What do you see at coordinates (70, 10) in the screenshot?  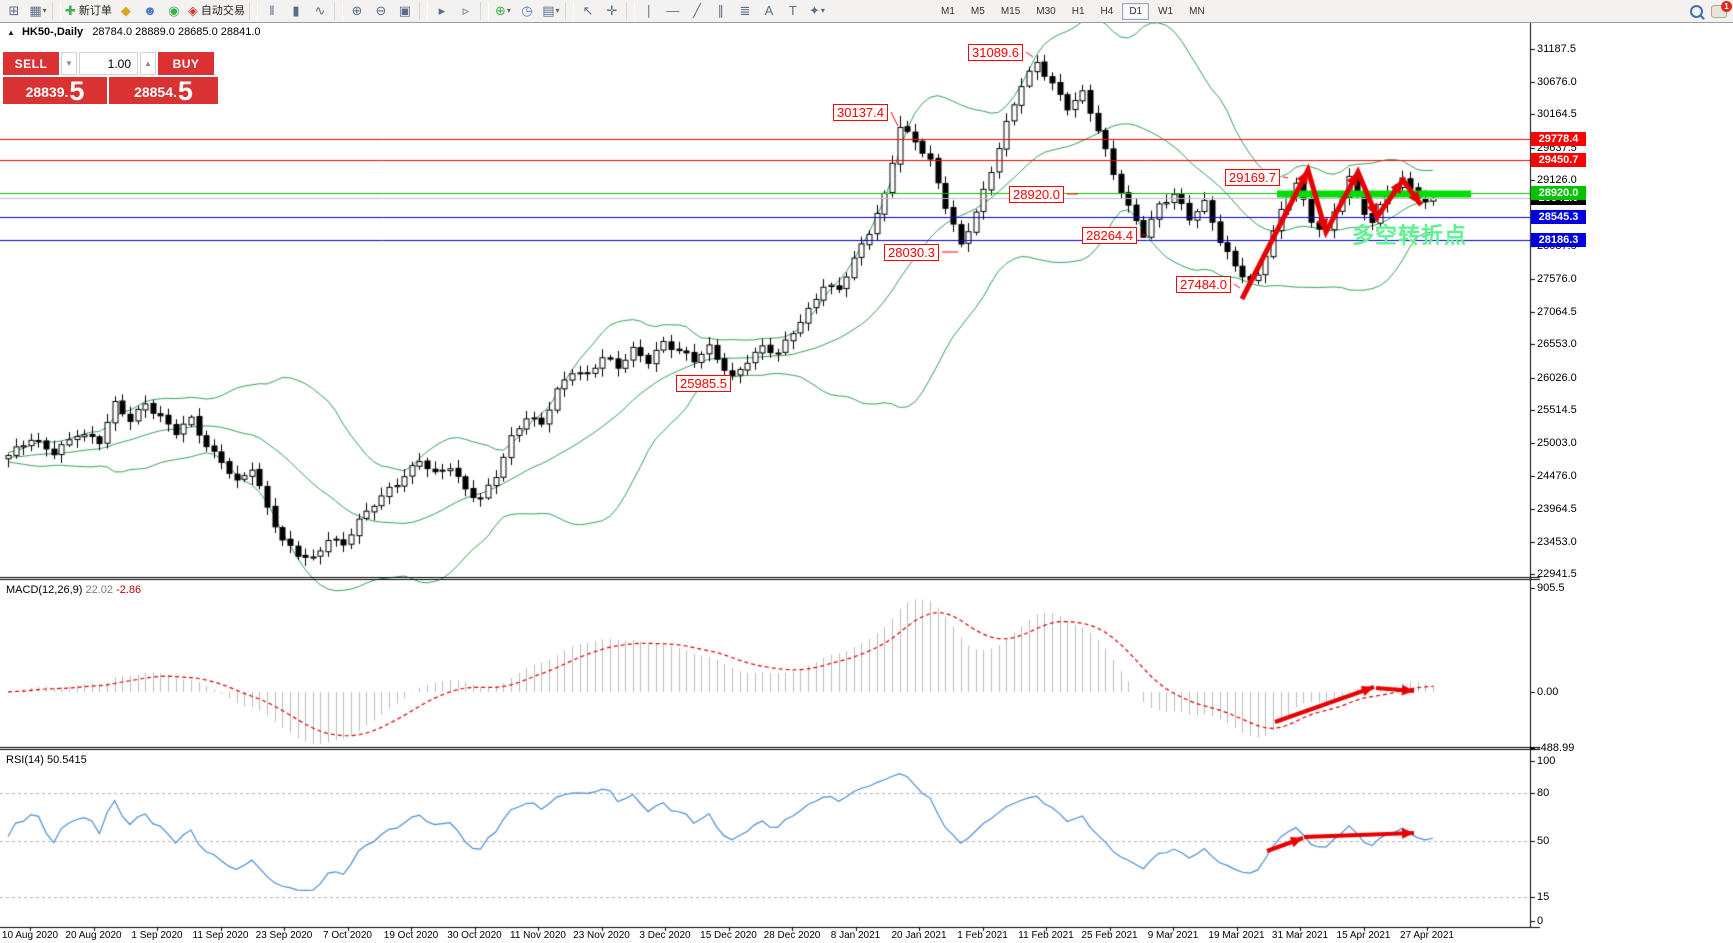 I see `new-order-icon: ✚` at bounding box center [70, 10].